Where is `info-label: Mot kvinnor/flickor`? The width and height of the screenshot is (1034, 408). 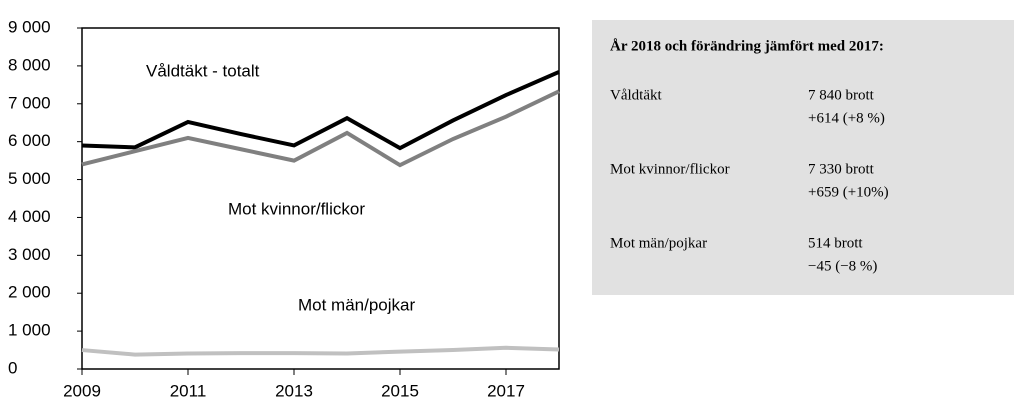
info-label: Mot kvinnor/flickor is located at coordinates (670, 169).